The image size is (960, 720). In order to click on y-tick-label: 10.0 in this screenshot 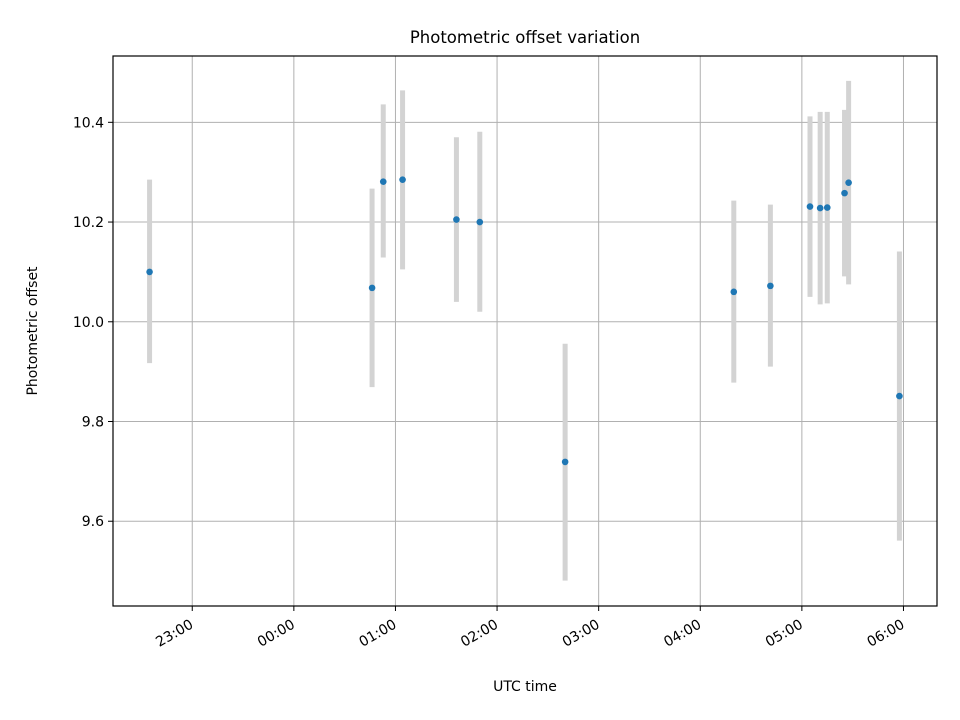, I will do `click(88, 323)`.